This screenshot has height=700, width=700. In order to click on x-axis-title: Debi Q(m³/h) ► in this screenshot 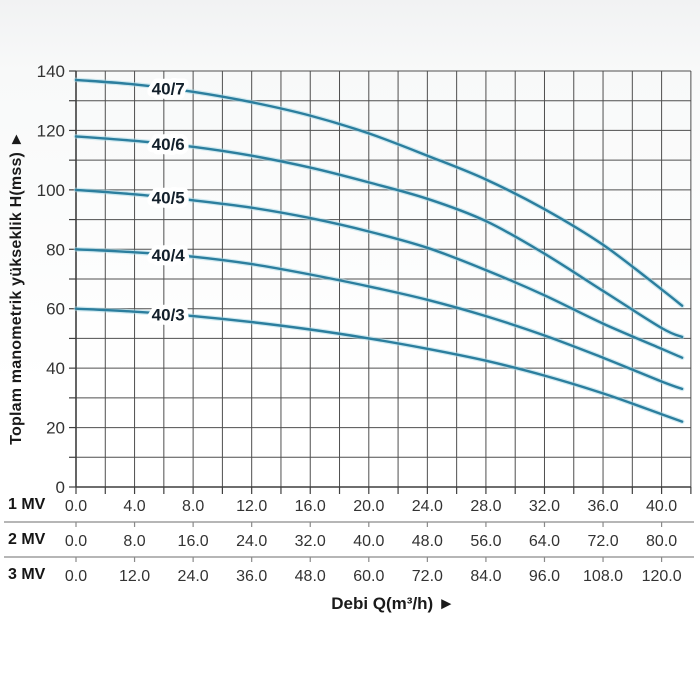, I will do `click(393, 603)`.